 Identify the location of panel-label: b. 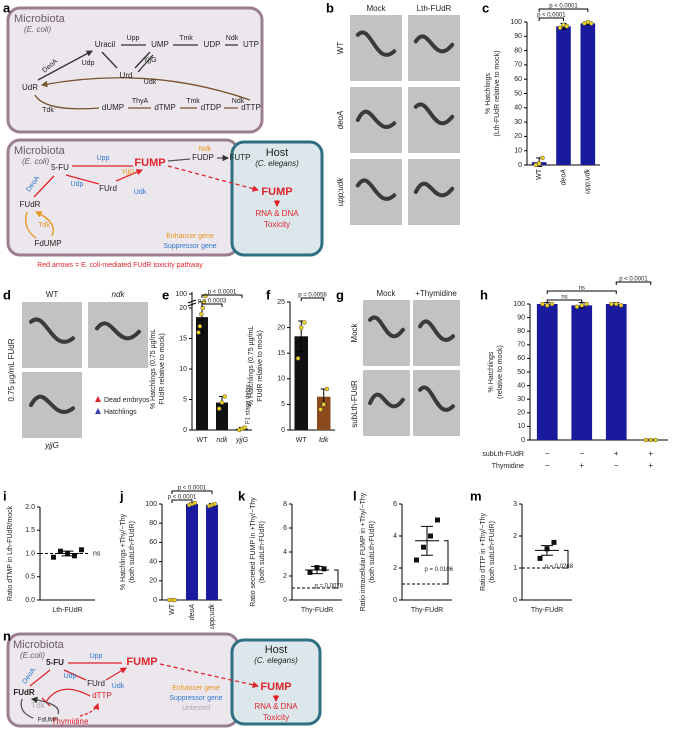
(330, 7).